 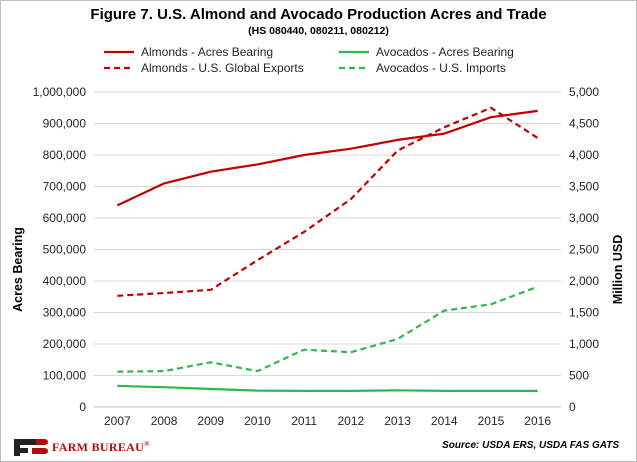 I want to click on x-tick-label: 2007, so click(x=117, y=421).